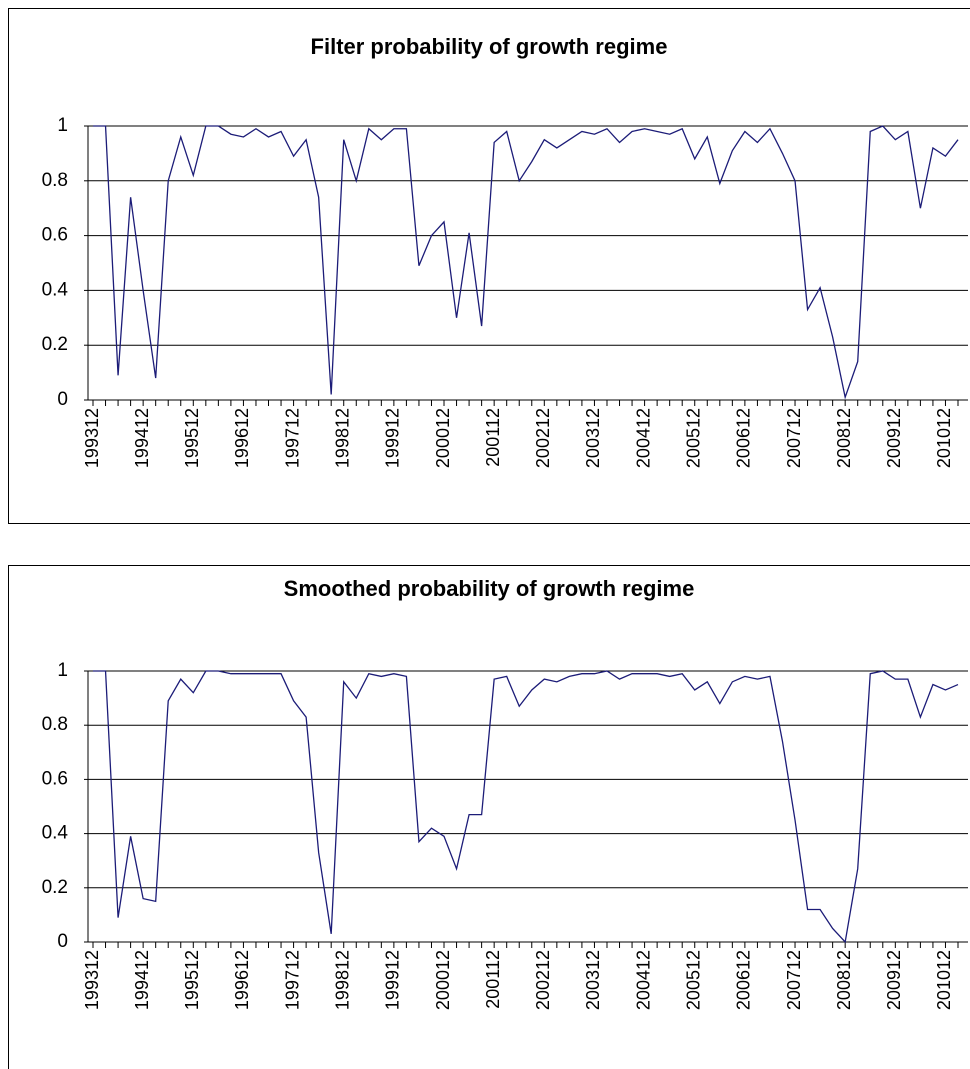 Image resolution: width=970 pixels, height=1069 pixels. Describe the element at coordinates (489, 588) in the screenshot. I see `chart-title: Smoothed probability of growth regime` at that location.